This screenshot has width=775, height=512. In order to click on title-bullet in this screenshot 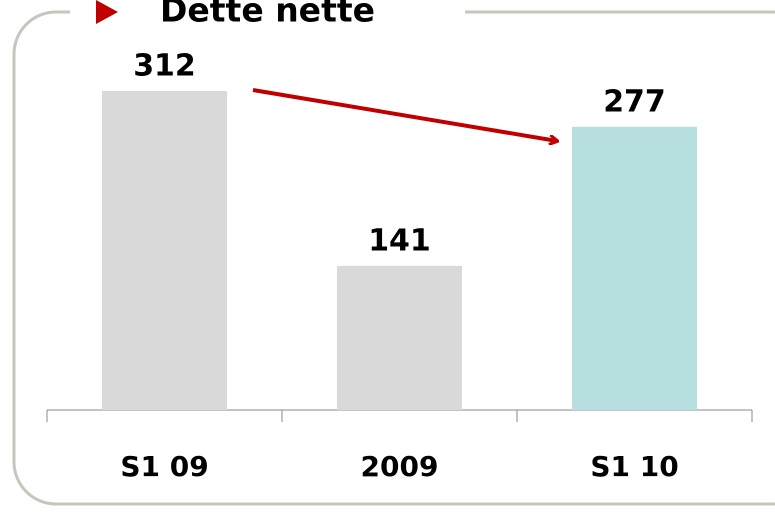, I will do `click(107, 12)`.